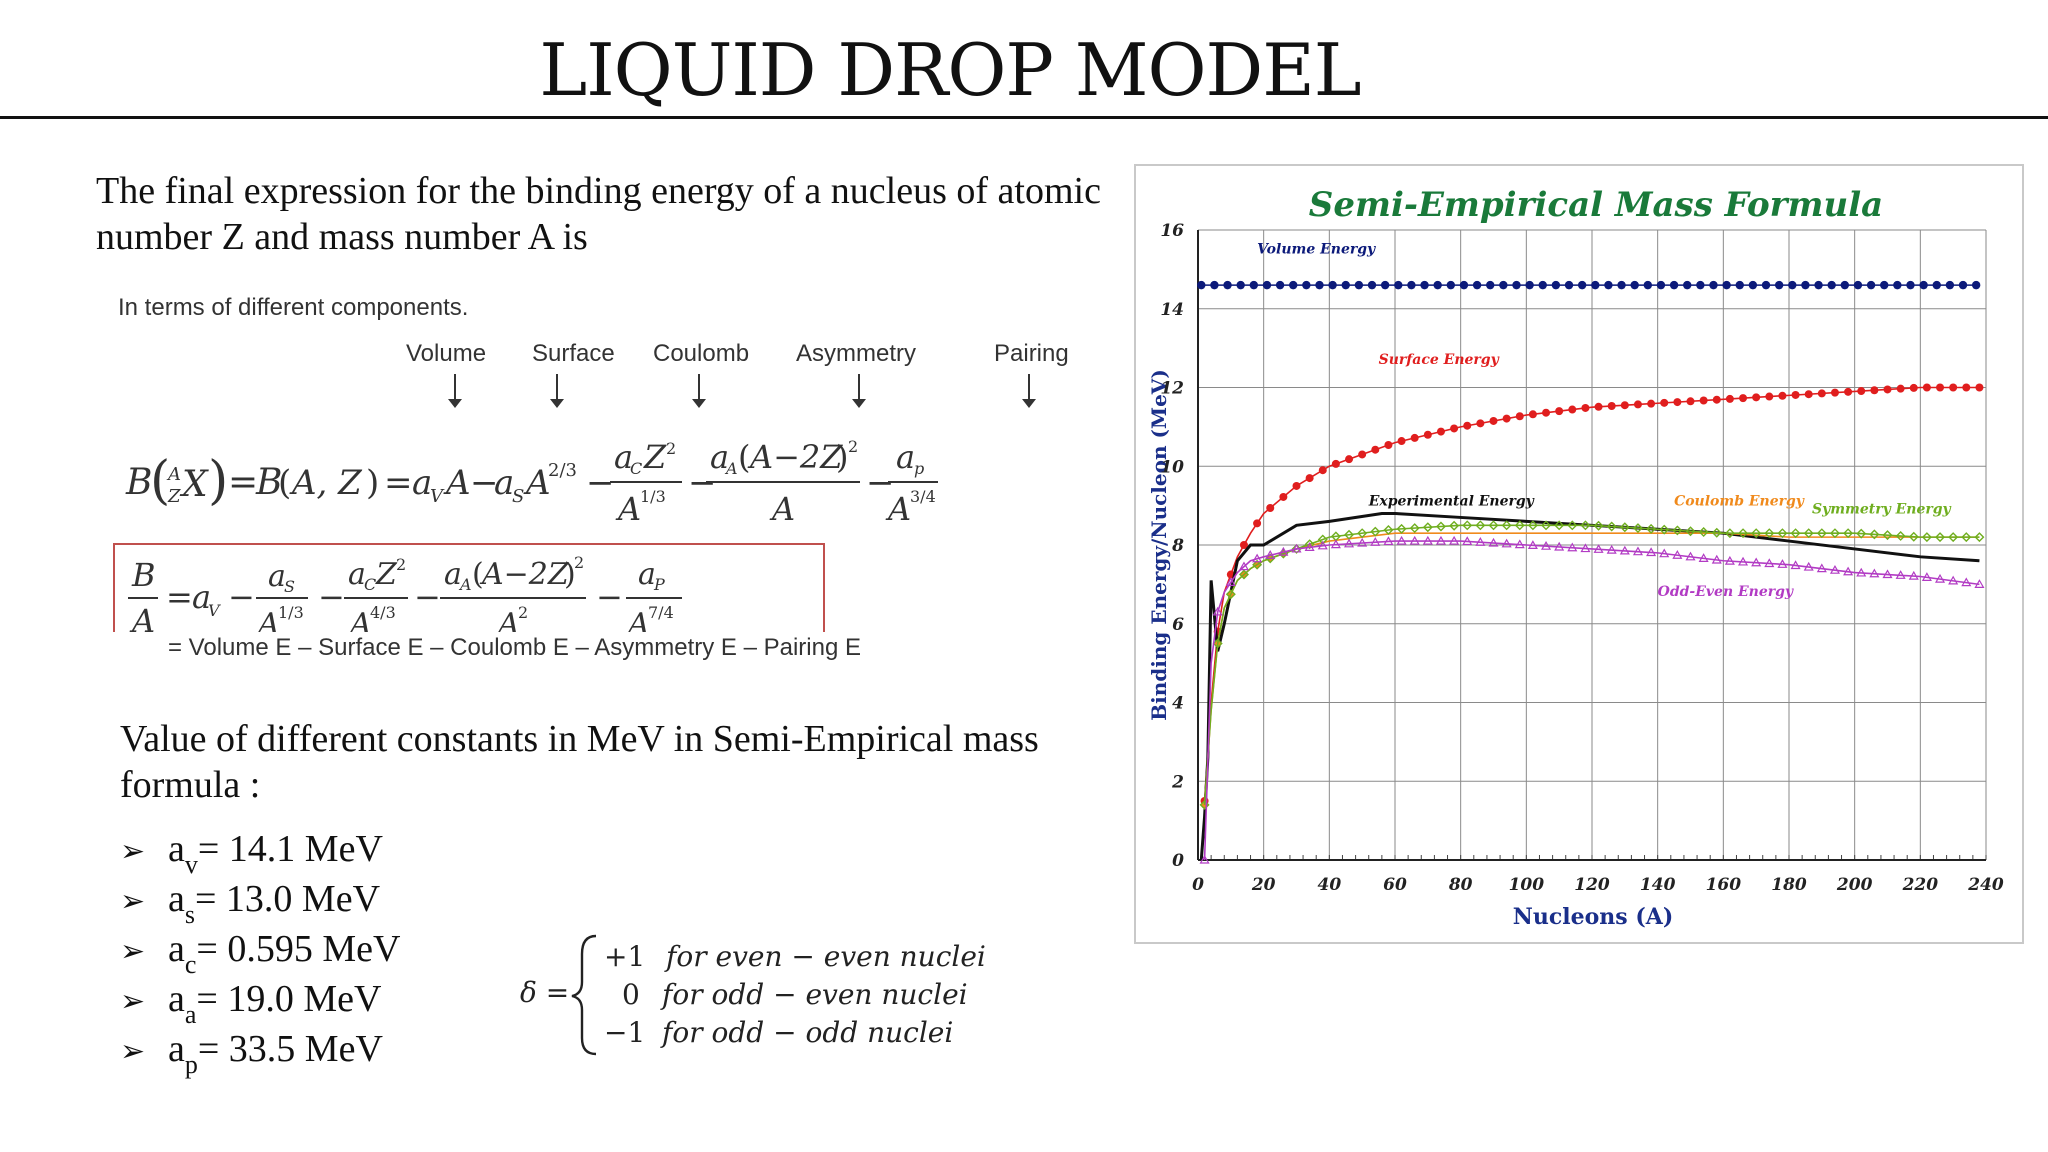 This screenshot has height=1152, width=2048. Describe the element at coordinates (624, 1032) in the screenshot. I see `delta-case-value: −1` at that location.